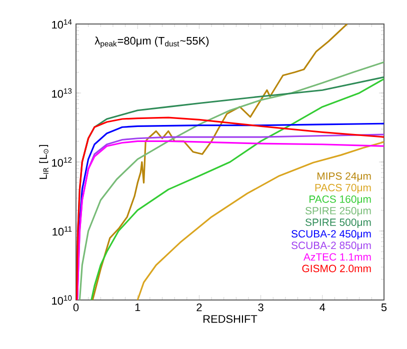 Image resolution: width=407 pixels, height=349 pixels. Describe the element at coordinates (199, 308) in the screenshot. I see `x-tick-label: 2` at that location.